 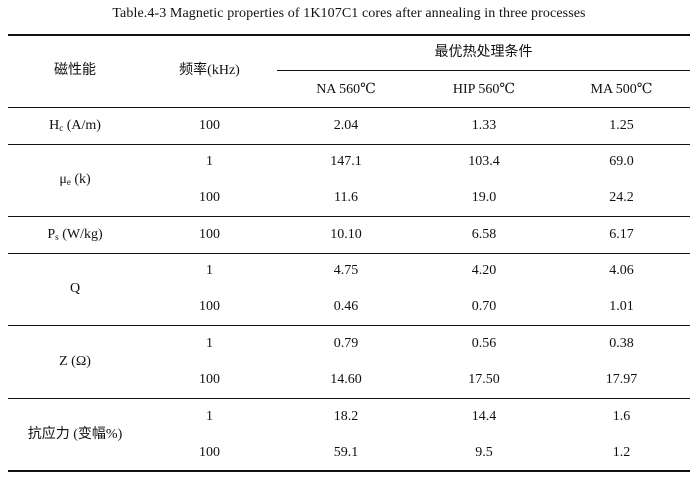 What do you see at coordinates (349, 471) in the screenshot?
I see `bottom-rule` at bounding box center [349, 471].